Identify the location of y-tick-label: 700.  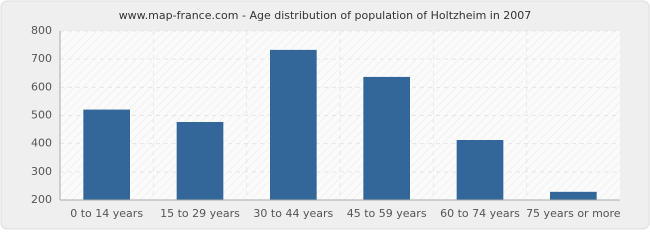
(41, 58).